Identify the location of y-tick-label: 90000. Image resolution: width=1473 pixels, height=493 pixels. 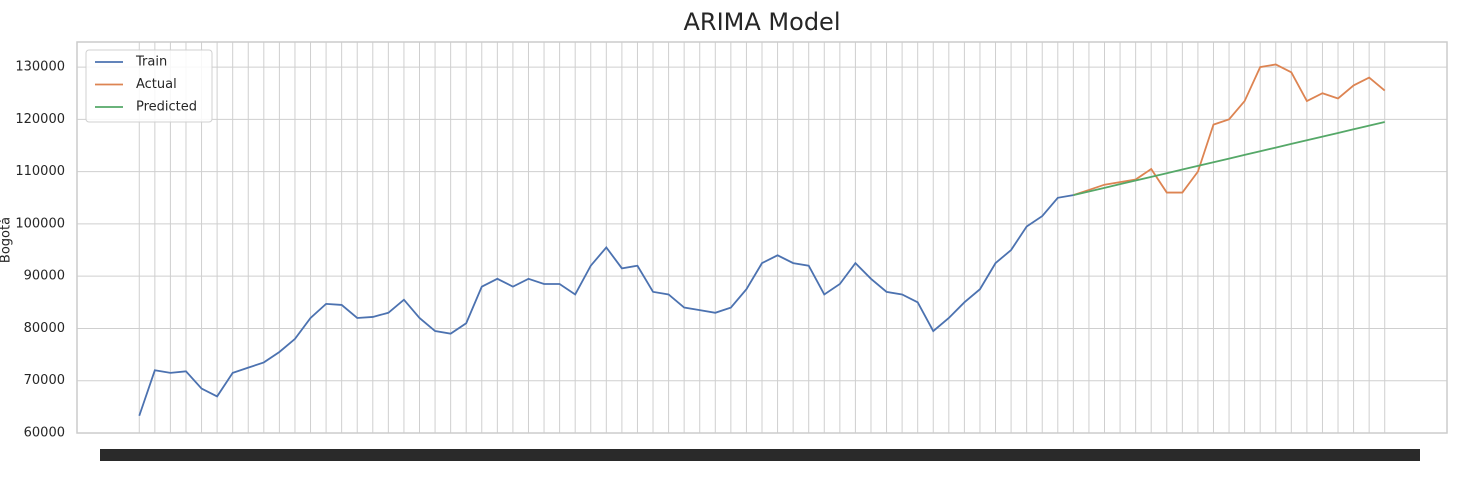
(44, 276).